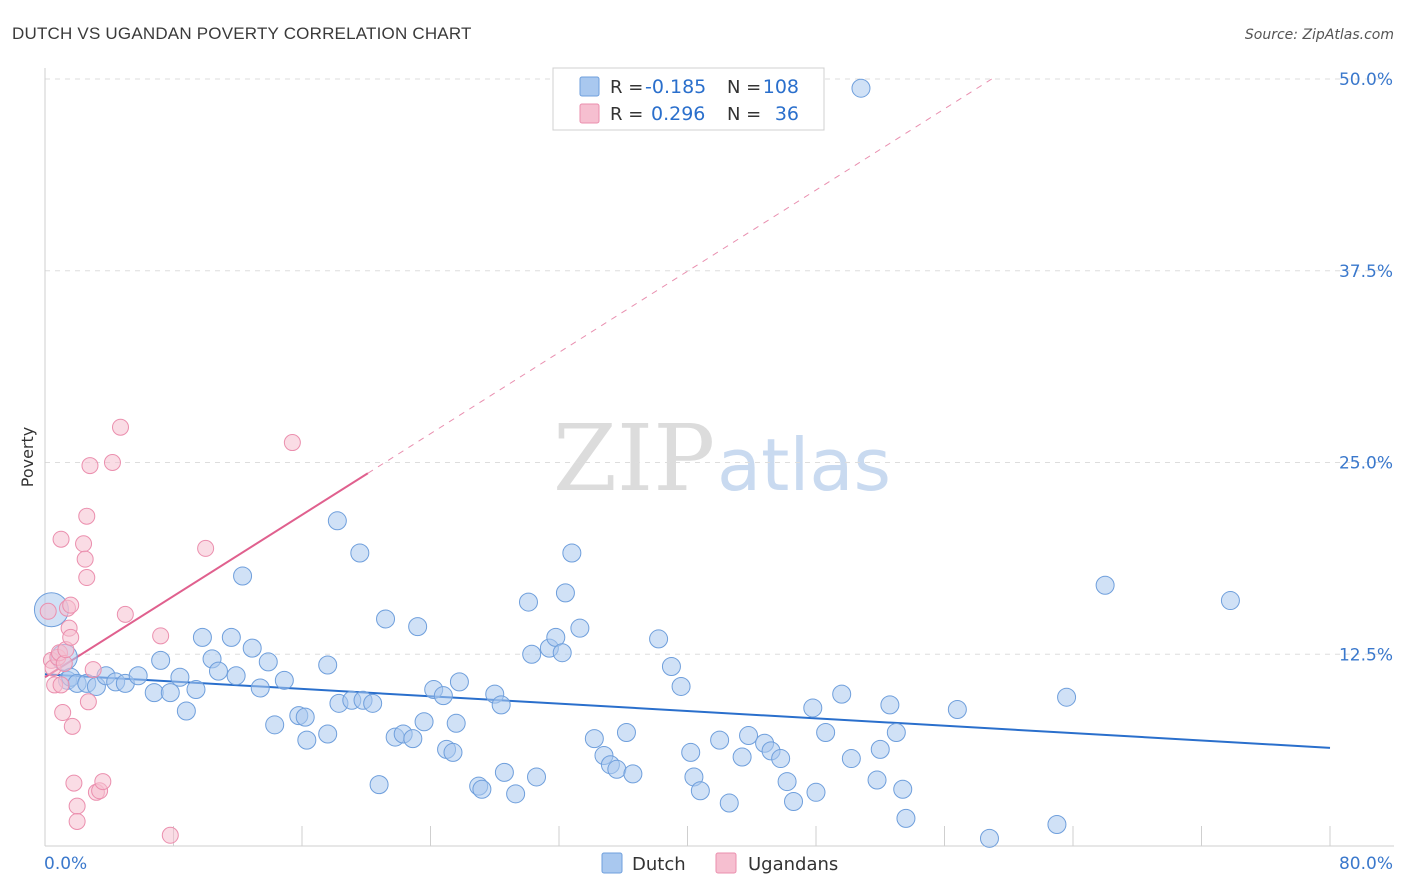 Image resolution: width=1406 pixels, height=892 pixels. What do you see at coordinates (1319, 35) in the screenshot?
I see `source-label: Source: ZipAtlas.com` at bounding box center [1319, 35].